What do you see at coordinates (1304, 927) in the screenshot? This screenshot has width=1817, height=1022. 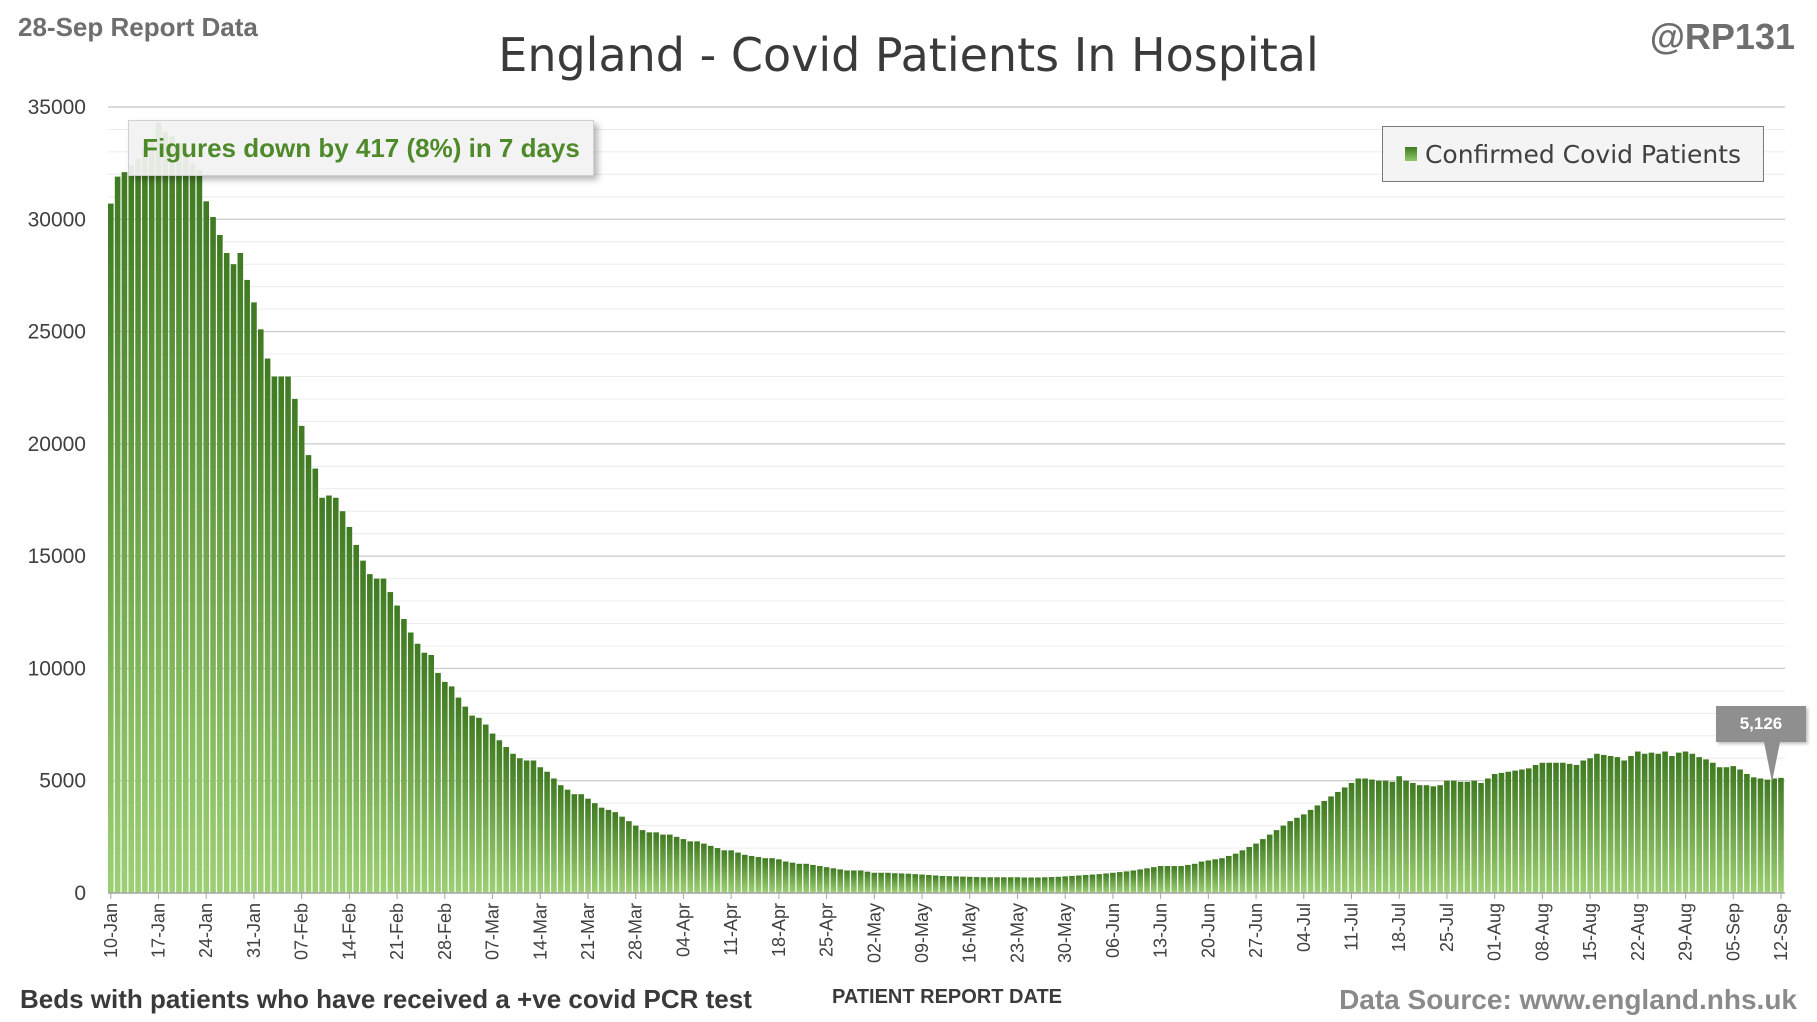 I see `x-tick-label: 04-Jul` at bounding box center [1304, 927].